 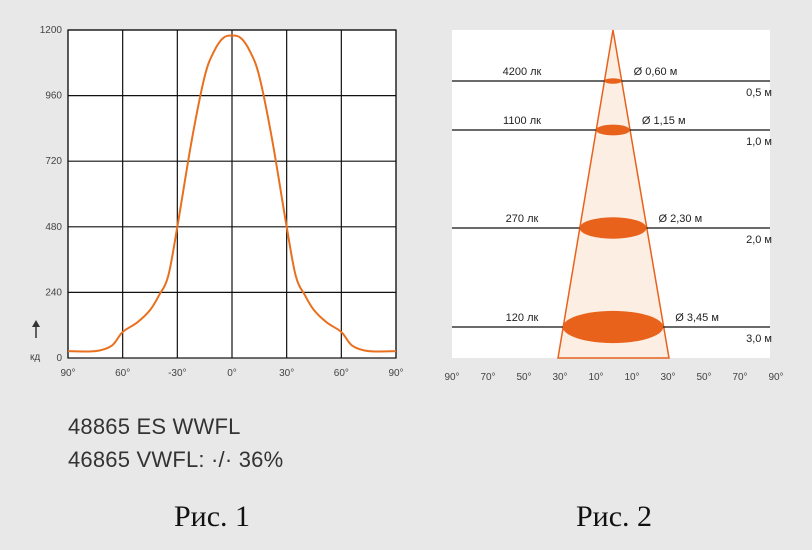 What do you see at coordinates (53, 292) in the screenshot?
I see `chart1-y-tick-label: 240` at bounding box center [53, 292].